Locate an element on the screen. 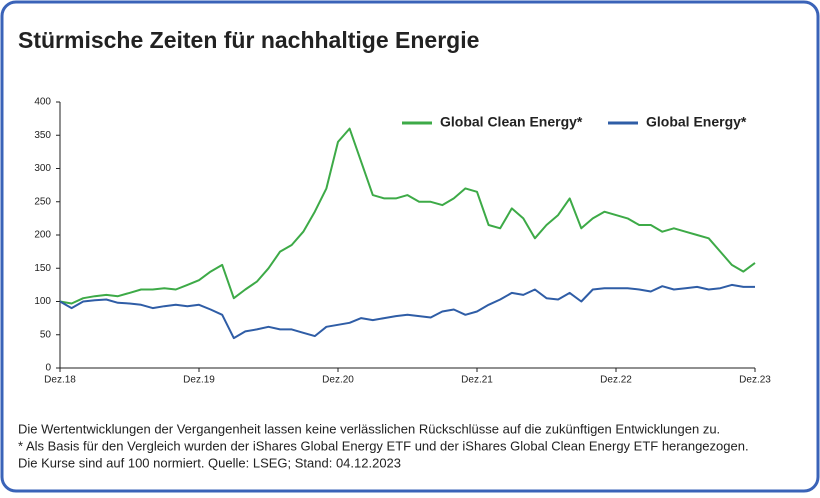  series-line is located at coordinates (407, 311).